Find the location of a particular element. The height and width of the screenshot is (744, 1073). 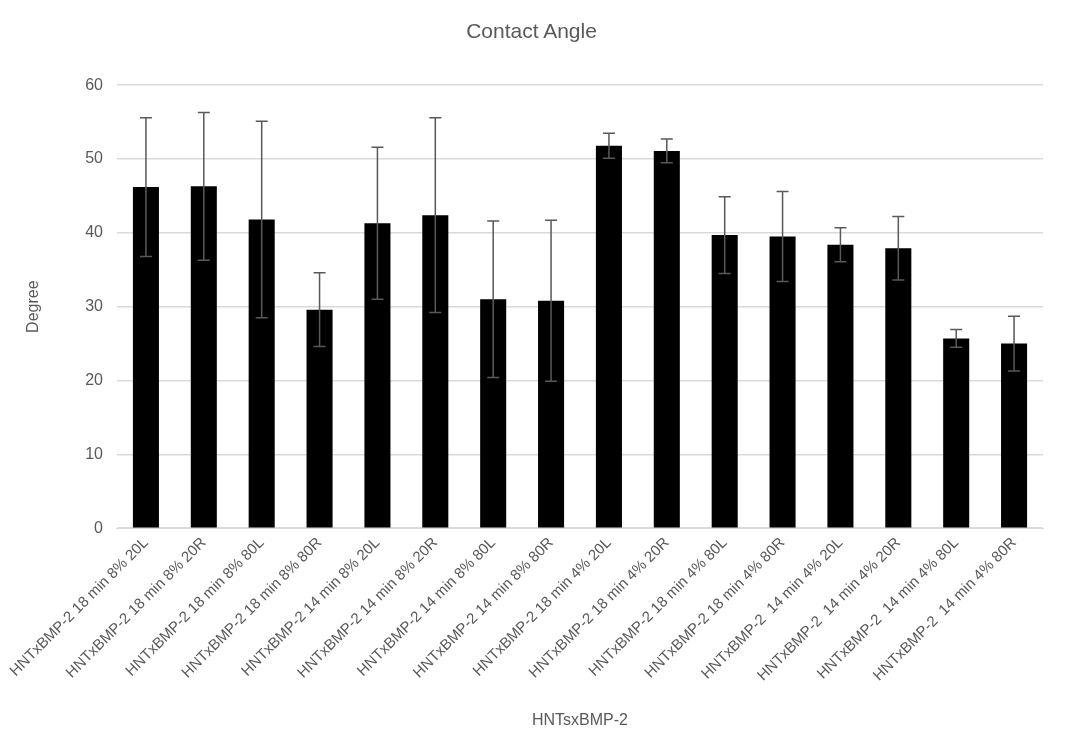

y-tick-label: 0 is located at coordinates (99, 527).